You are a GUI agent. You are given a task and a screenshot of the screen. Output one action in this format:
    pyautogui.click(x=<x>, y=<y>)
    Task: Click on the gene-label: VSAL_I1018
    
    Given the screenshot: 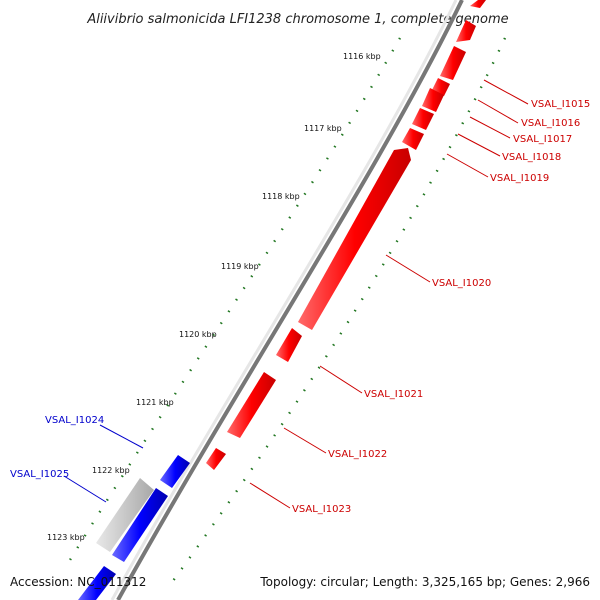 What is the action you would take?
    pyautogui.click(x=531, y=157)
    